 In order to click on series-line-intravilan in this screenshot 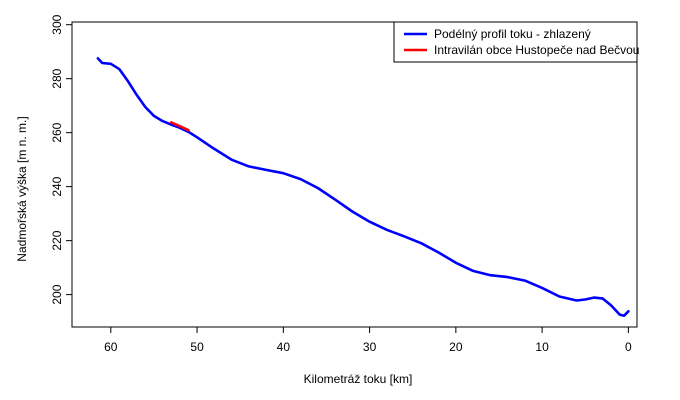, I will do `click(179, 126)`.